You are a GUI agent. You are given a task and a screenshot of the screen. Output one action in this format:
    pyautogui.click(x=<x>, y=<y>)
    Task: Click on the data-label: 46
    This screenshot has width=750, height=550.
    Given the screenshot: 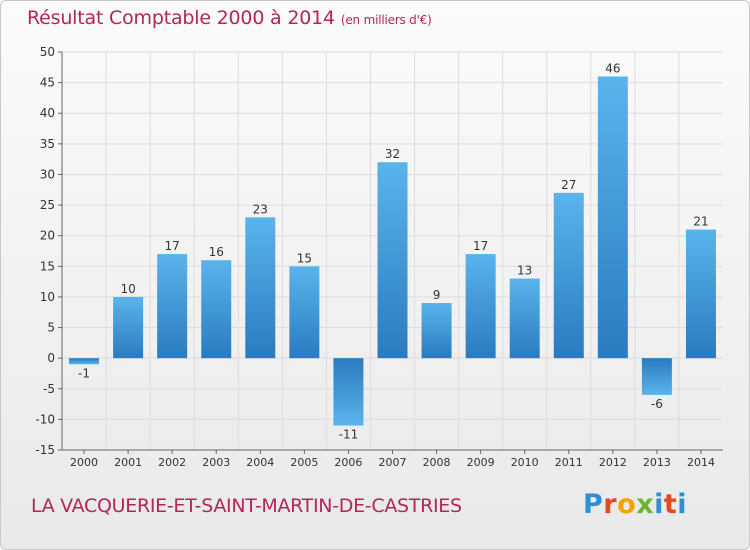 What is the action you would take?
    pyautogui.click(x=612, y=68)
    